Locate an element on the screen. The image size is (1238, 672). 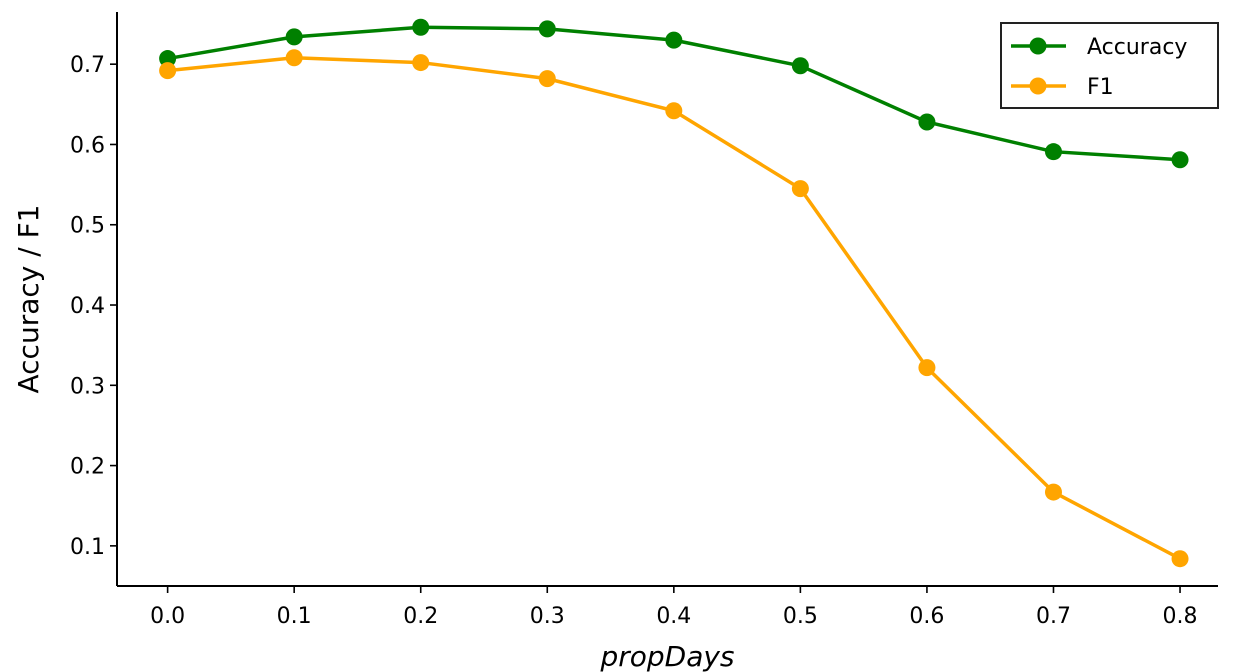
x-tick-label: 0.8 is located at coordinates (1180, 616).